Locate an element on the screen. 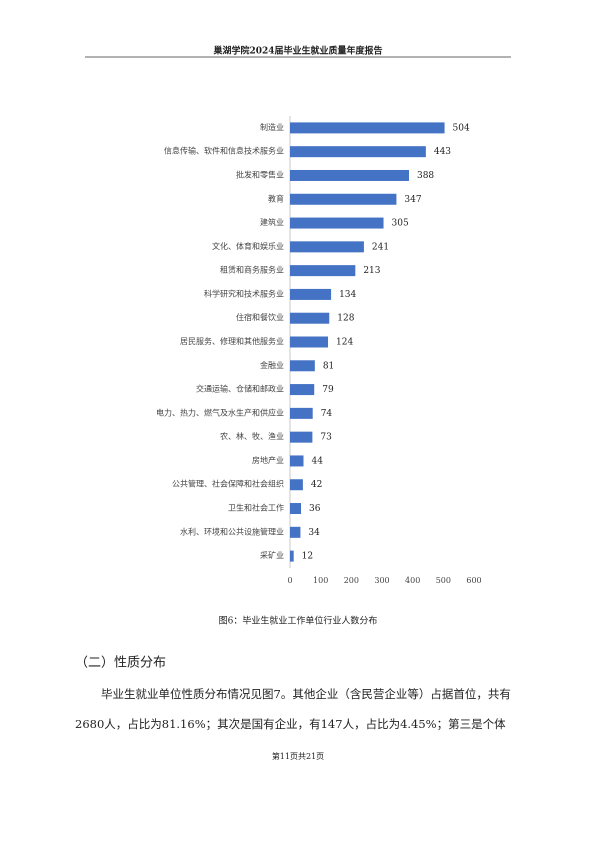 The image size is (596, 842). section-title: （二）性质分布 is located at coordinates (120, 663).